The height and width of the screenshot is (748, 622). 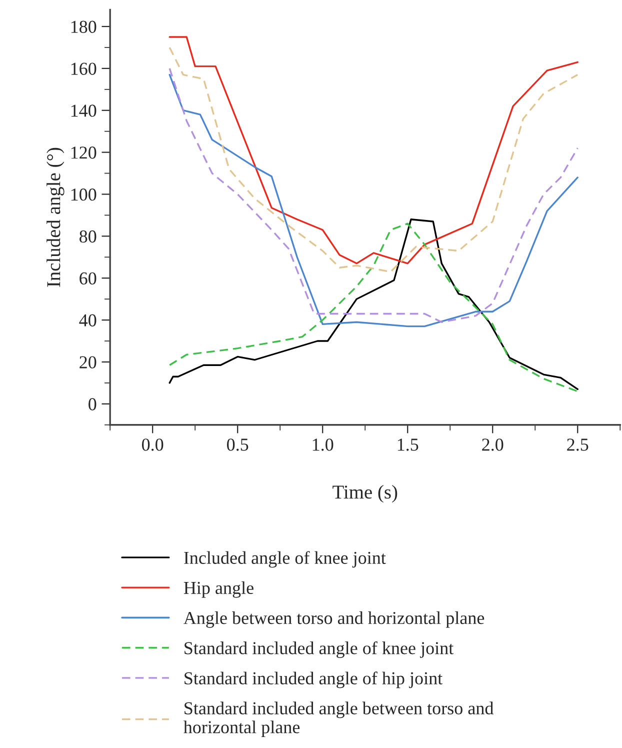 What do you see at coordinates (339, 719) in the screenshot?
I see `legend-label: Standard included angle between torso and horizontal plane` at bounding box center [339, 719].